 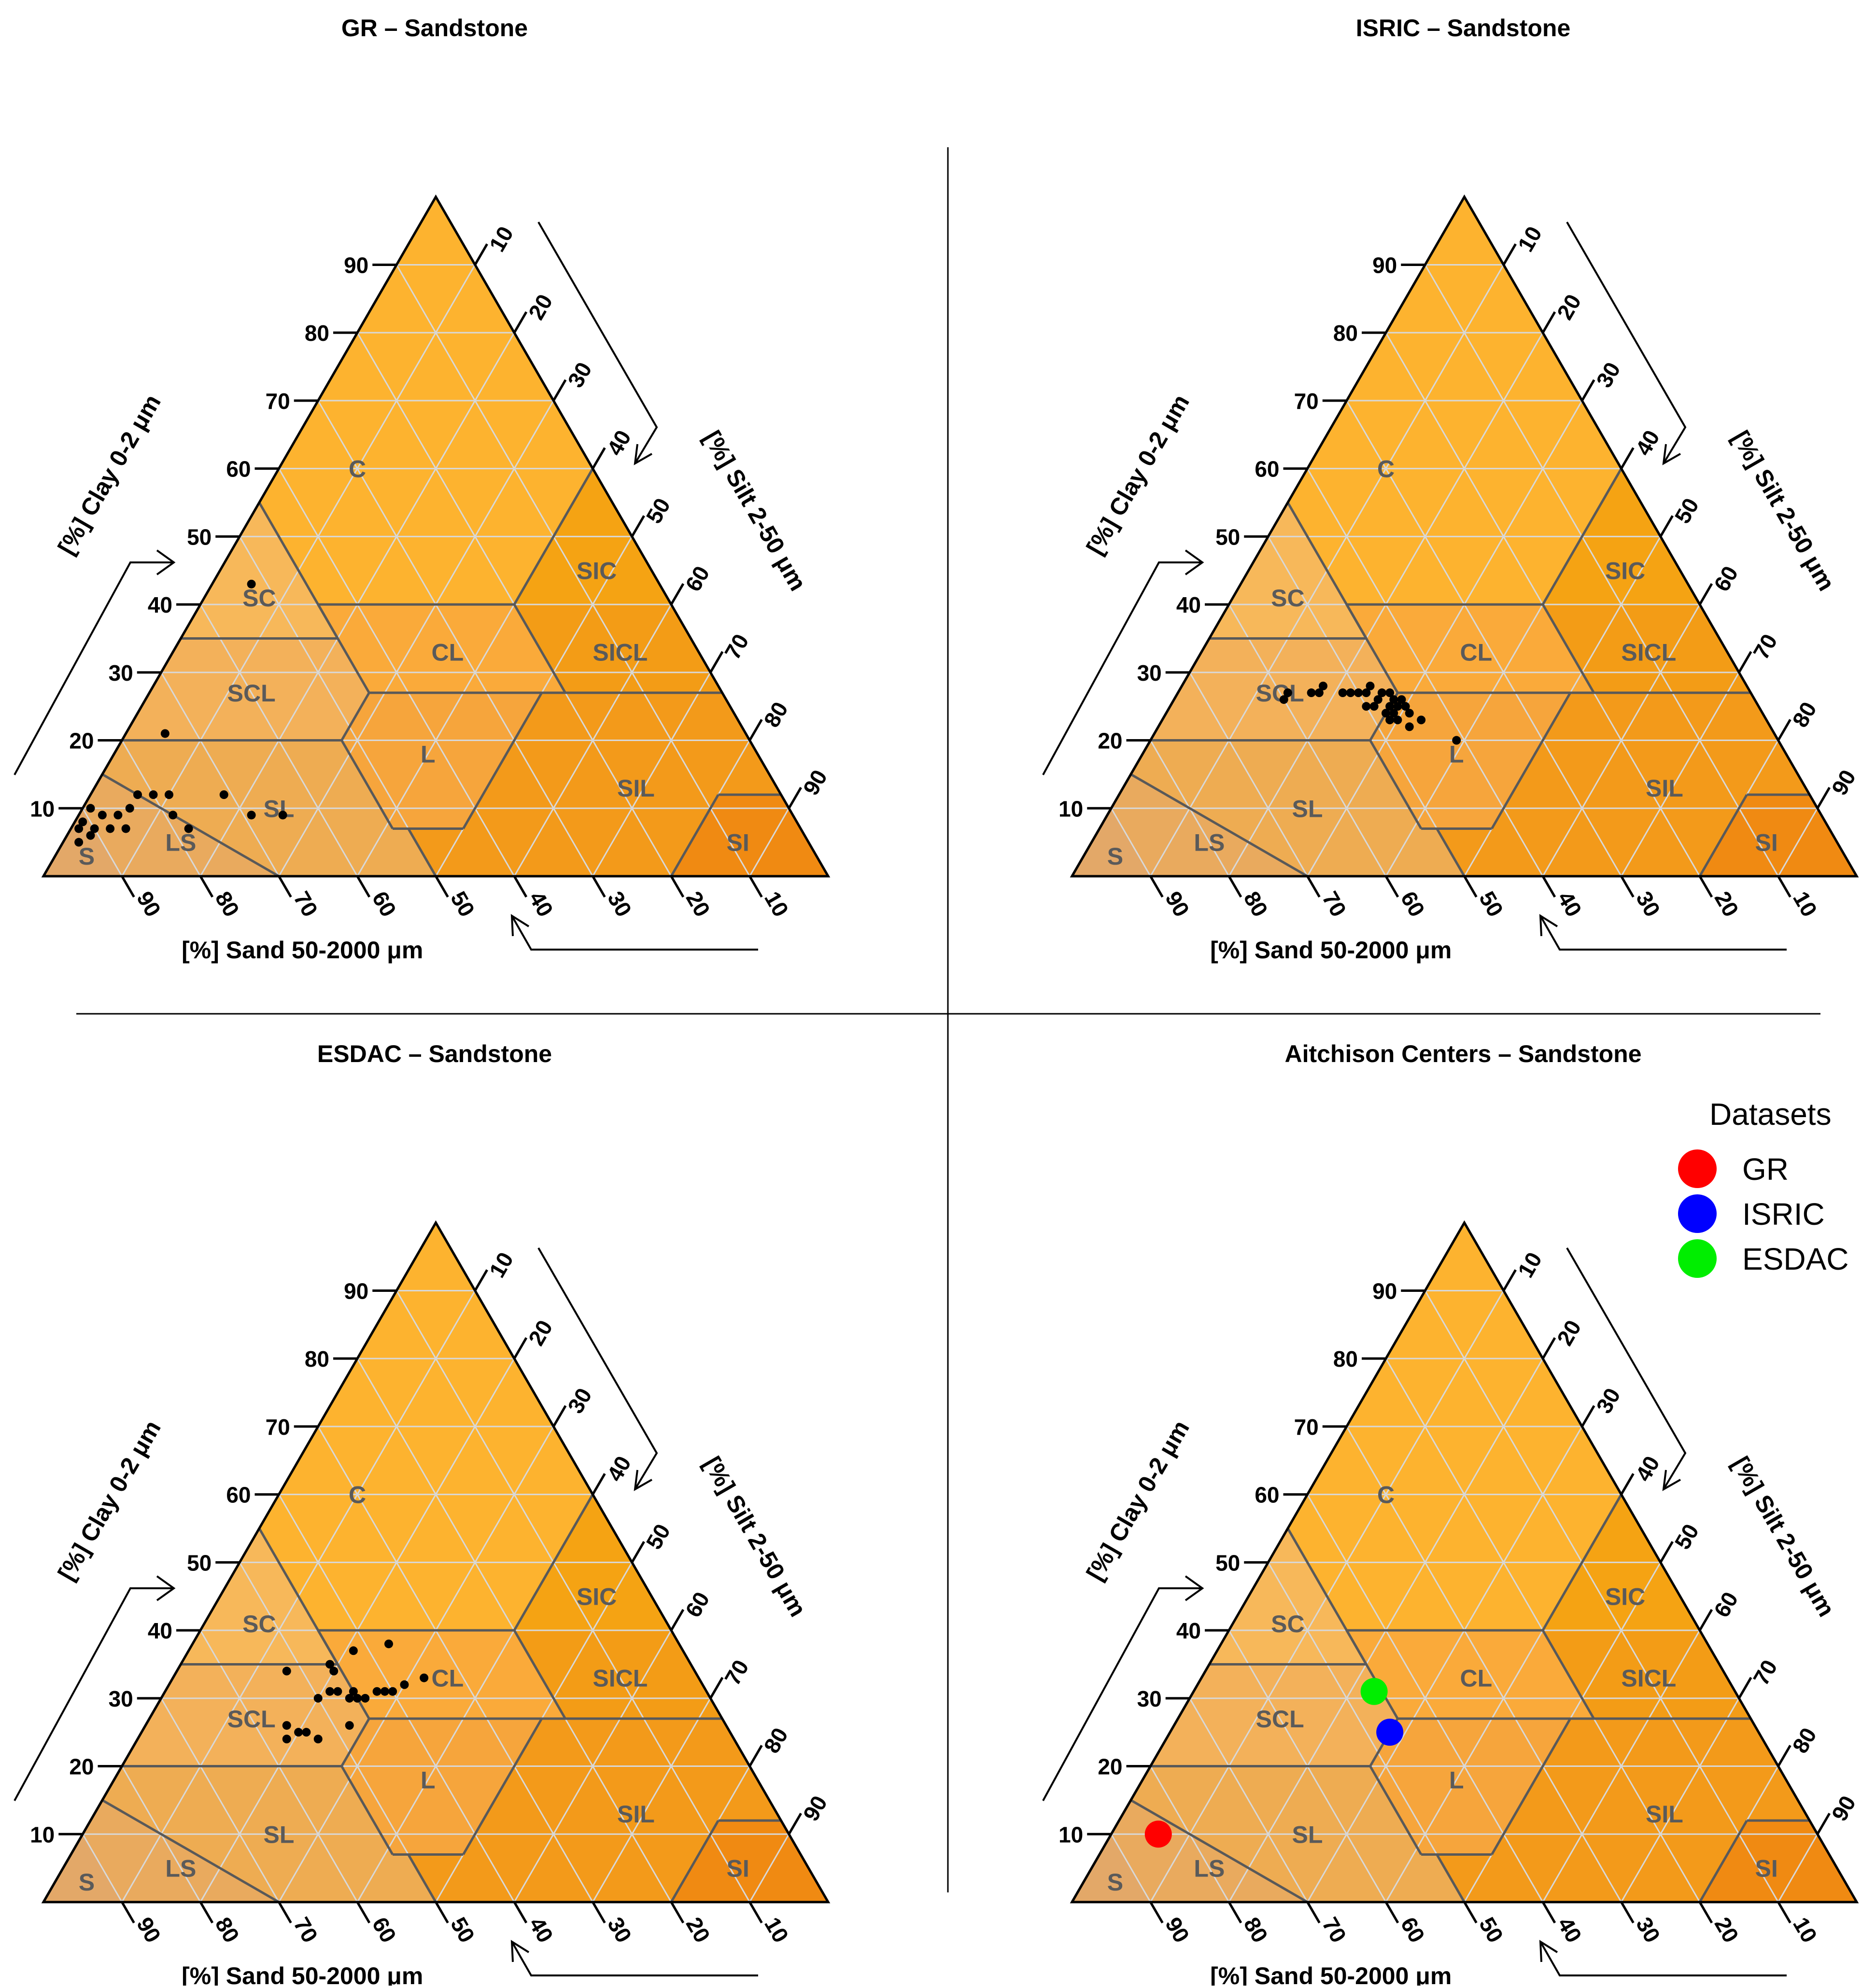 What do you see at coordinates (302, 1974) in the screenshot?
I see `sand-axis-label: [%] Sand 50-2000 μm` at bounding box center [302, 1974].